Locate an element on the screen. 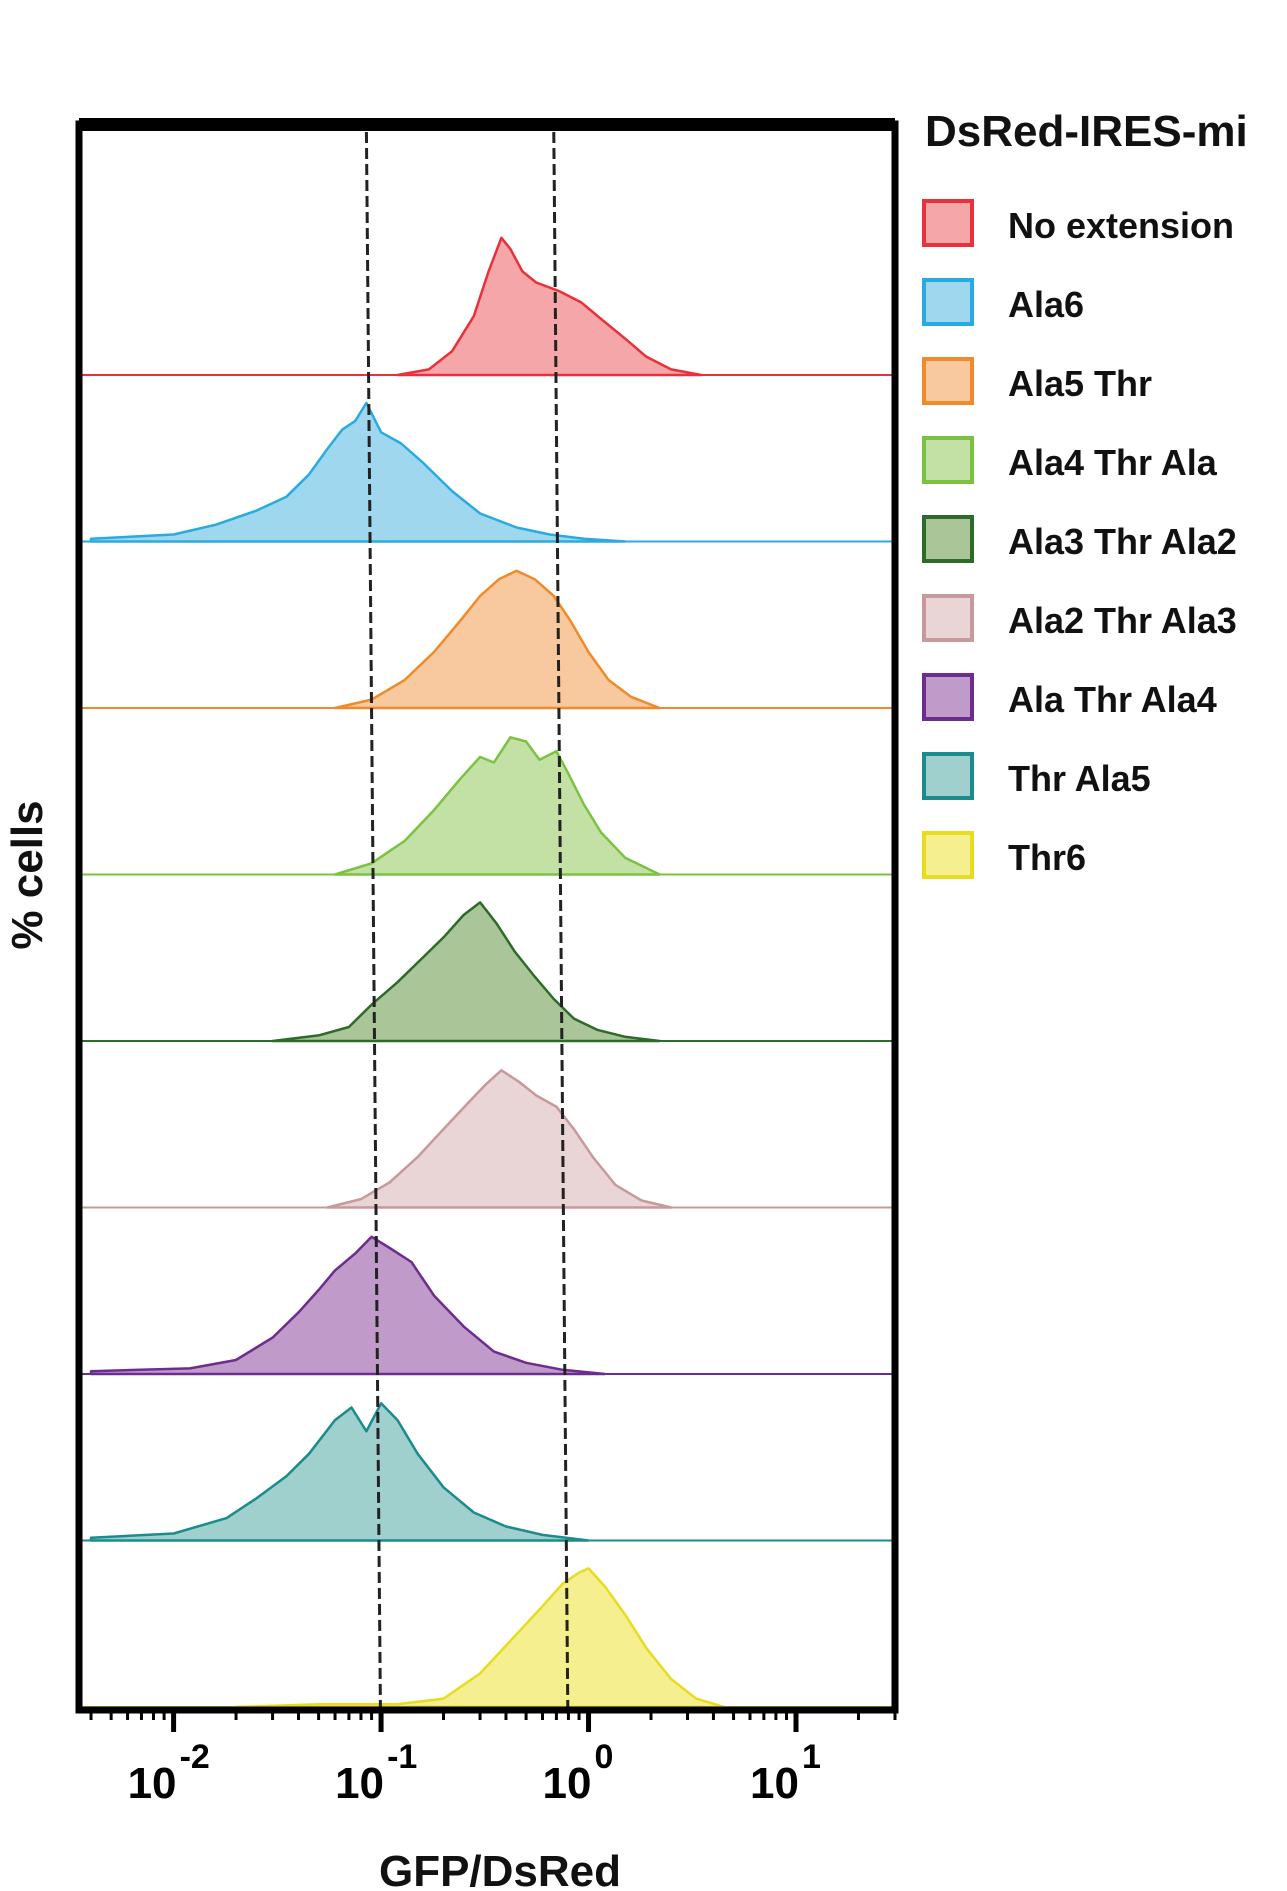  legend-label: Ala Thr Ala4 is located at coordinates (1112, 699).